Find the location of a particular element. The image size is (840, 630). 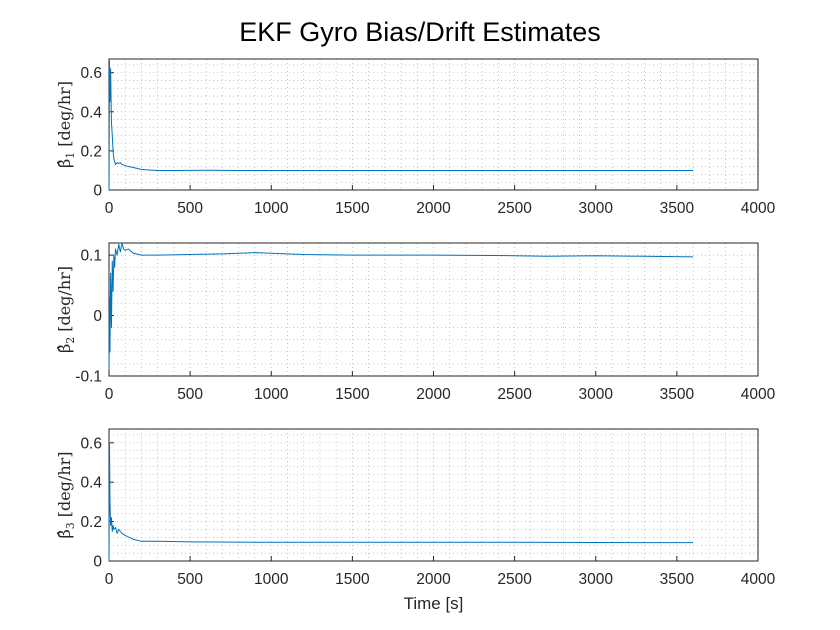

figure-title: EKF Gyro Bias/Drift Estimates is located at coordinates (420, 32).